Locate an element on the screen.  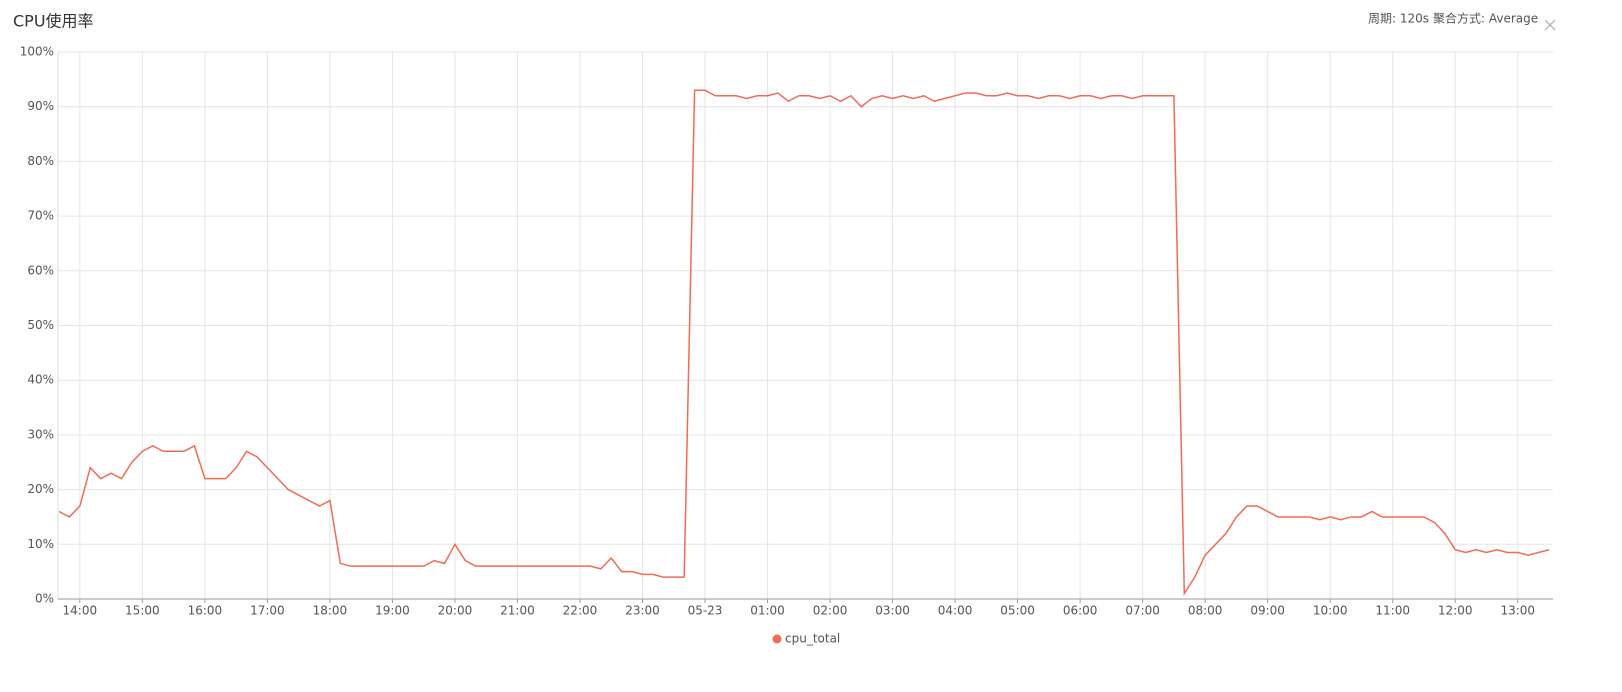
x-tick-label: 20:00 is located at coordinates (455, 611).